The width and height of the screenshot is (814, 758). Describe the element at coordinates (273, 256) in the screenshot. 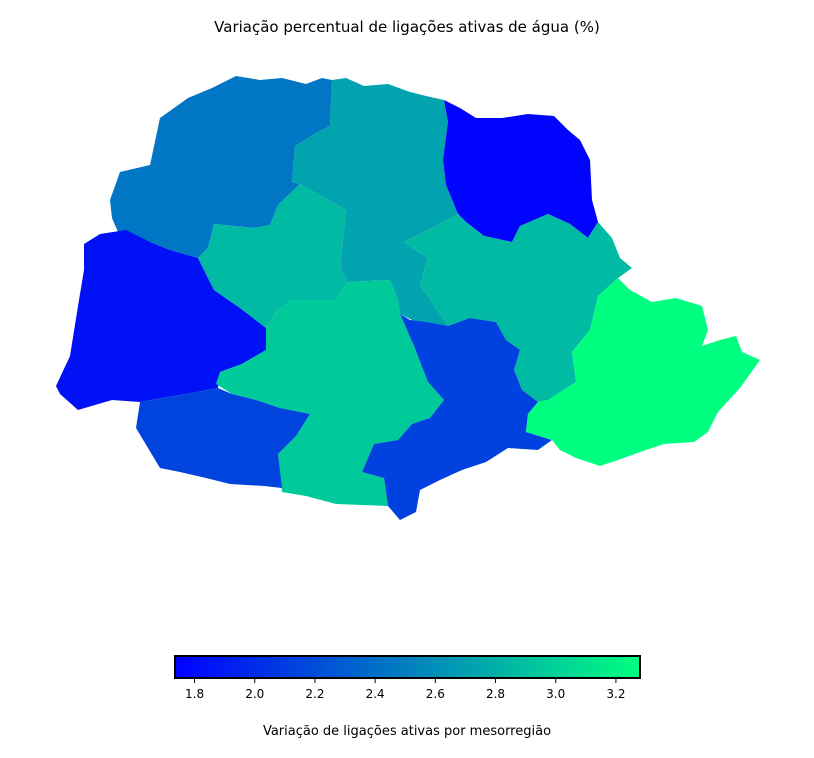

I see `region-centro-ocidental` at that location.